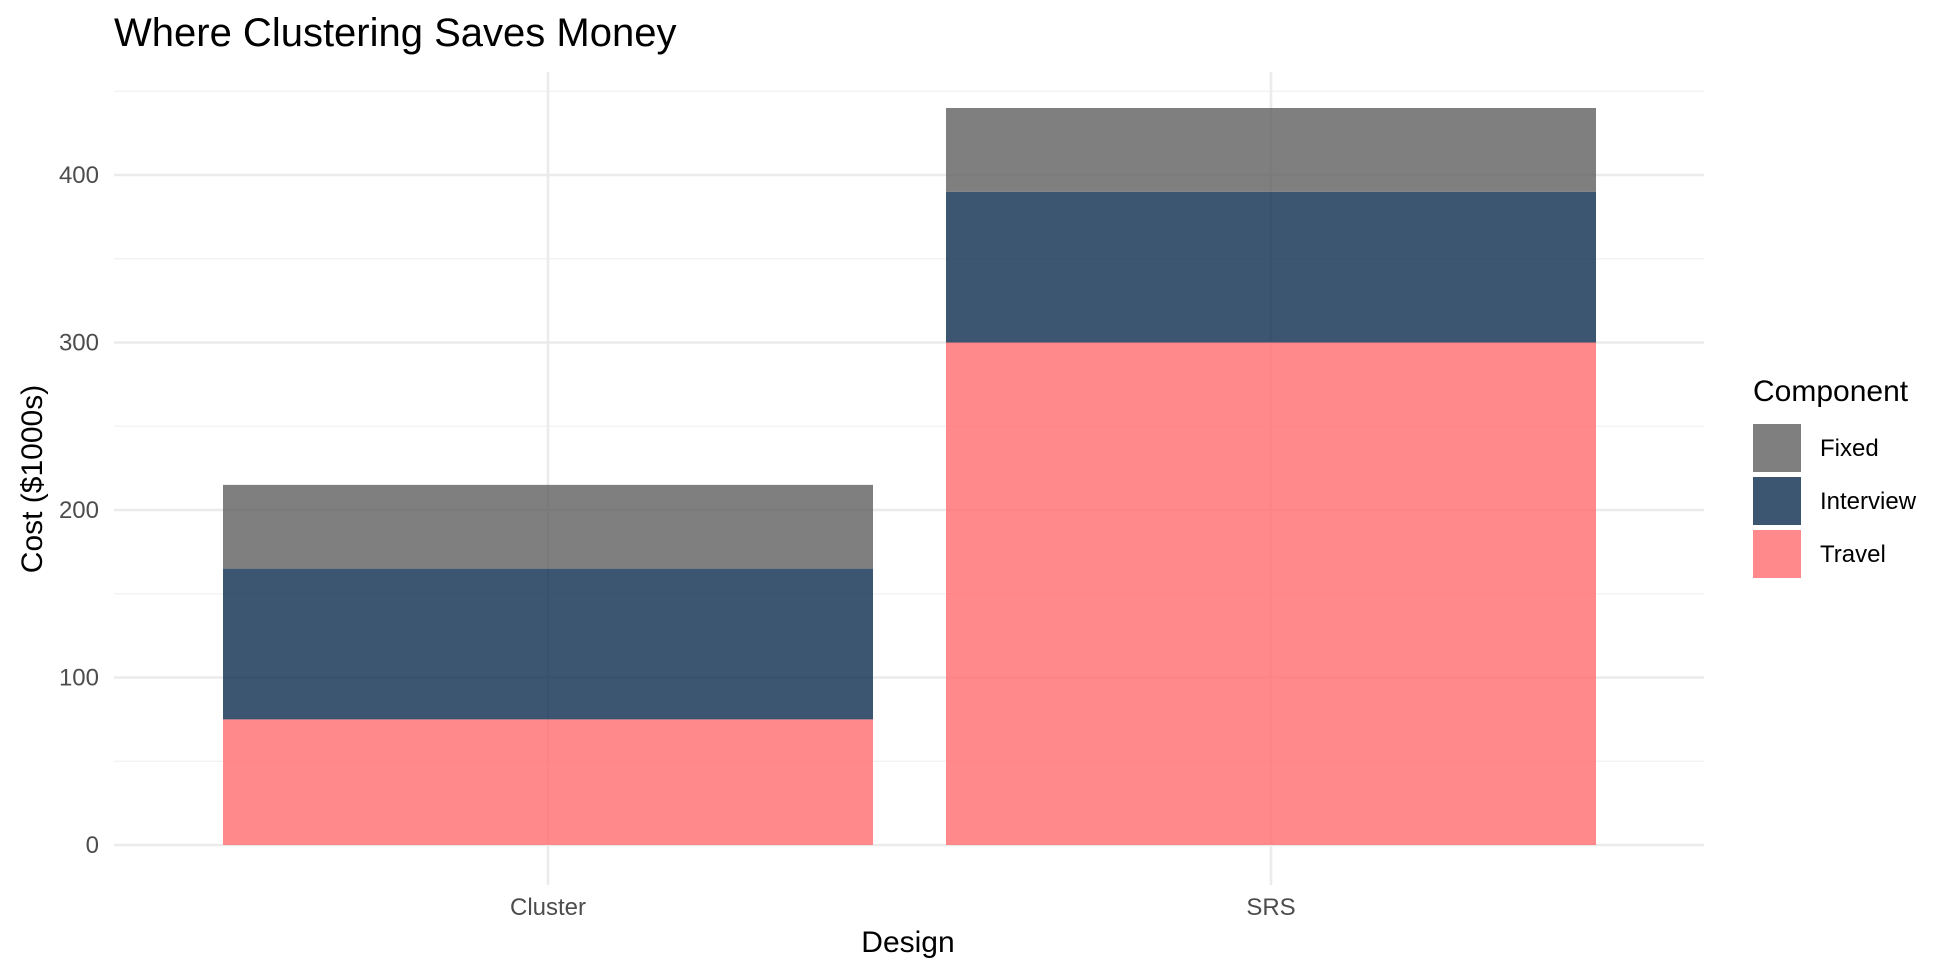 The image size is (1944, 972). I want to click on legend-swatch-travel, so click(1777, 554).